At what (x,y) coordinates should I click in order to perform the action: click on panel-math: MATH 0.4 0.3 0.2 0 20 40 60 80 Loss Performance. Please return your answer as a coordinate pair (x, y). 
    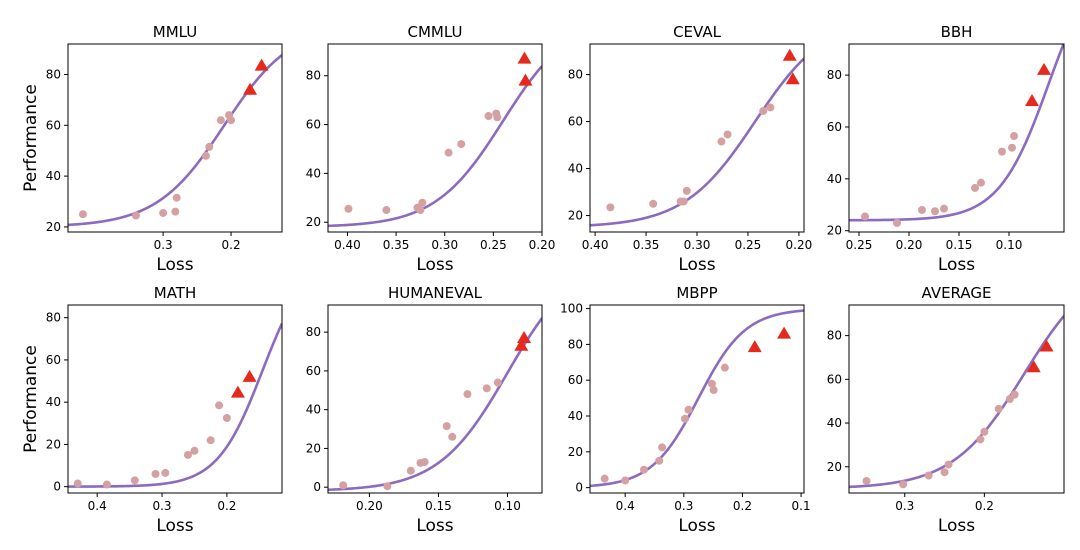
    Looking at the image, I should click on (152, 410).